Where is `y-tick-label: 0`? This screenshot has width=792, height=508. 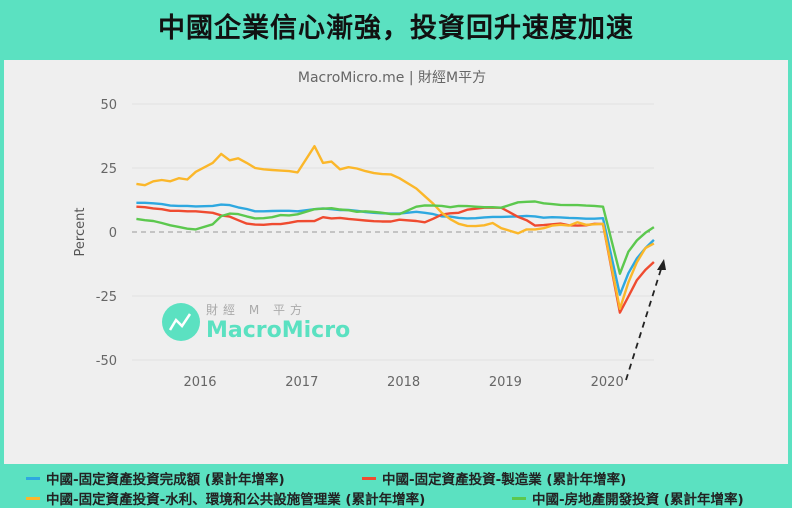
y-tick-label: 0 is located at coordinates (113, 233).